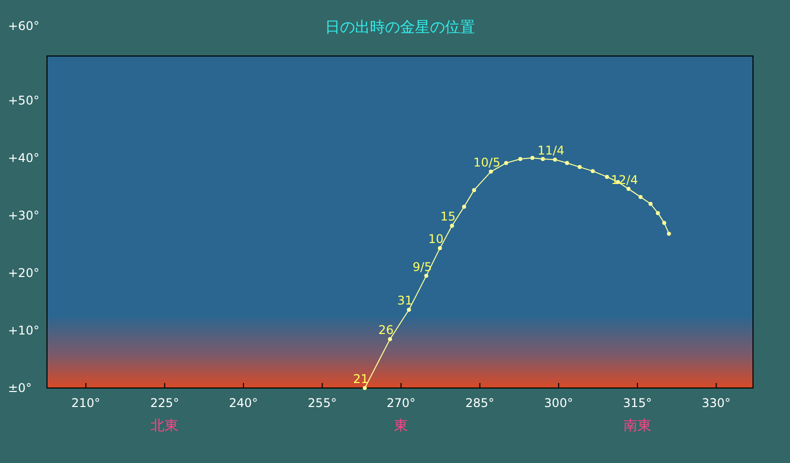  What do you see at coordinates (24, 157) in the screenshot?
I see `y-tick-label: +40°` at bounding box center [24, 157].